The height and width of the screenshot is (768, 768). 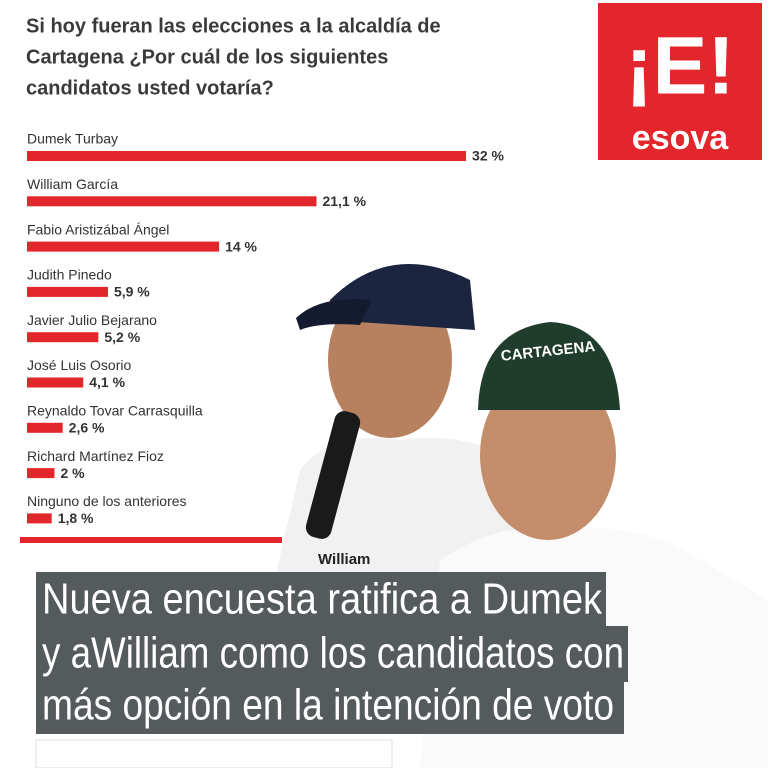 I want to click on face, so click(x=548, y=455).